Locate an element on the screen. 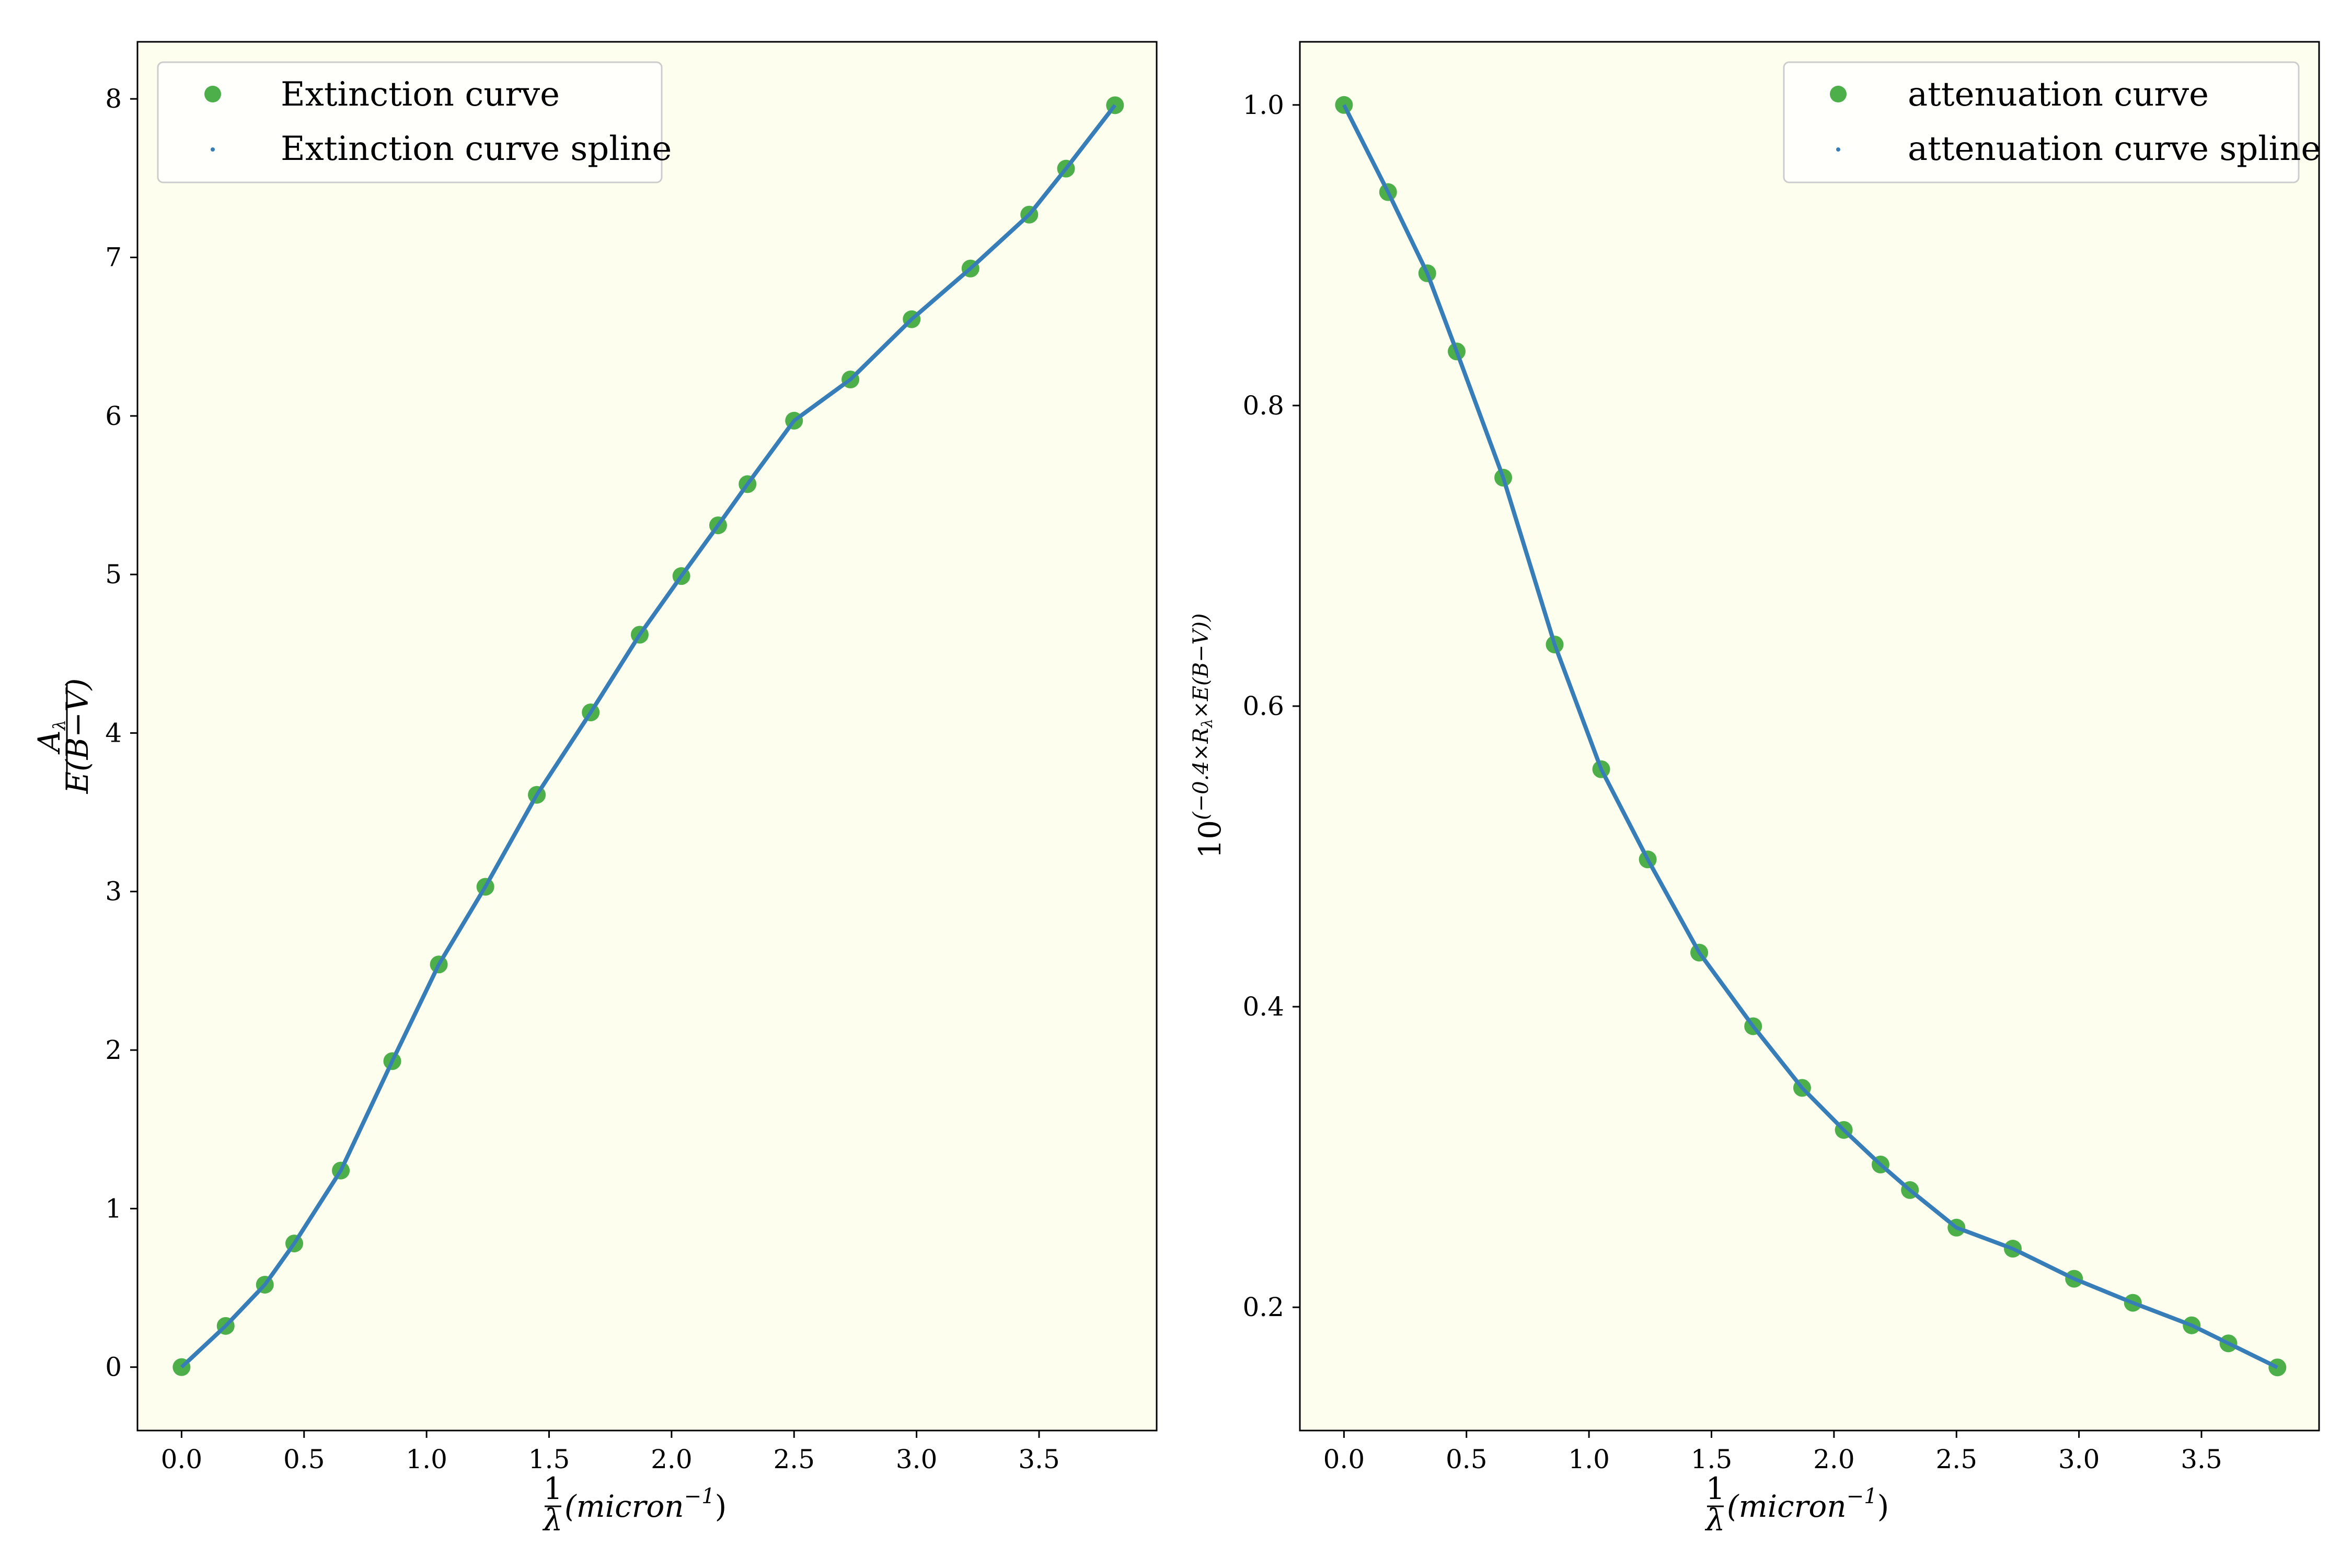 Image resolution: width=2352 pixels, height=1568 pixels. x-axis-label-left: 1 λ (micron−1) is located at coordinates (635, 1504).